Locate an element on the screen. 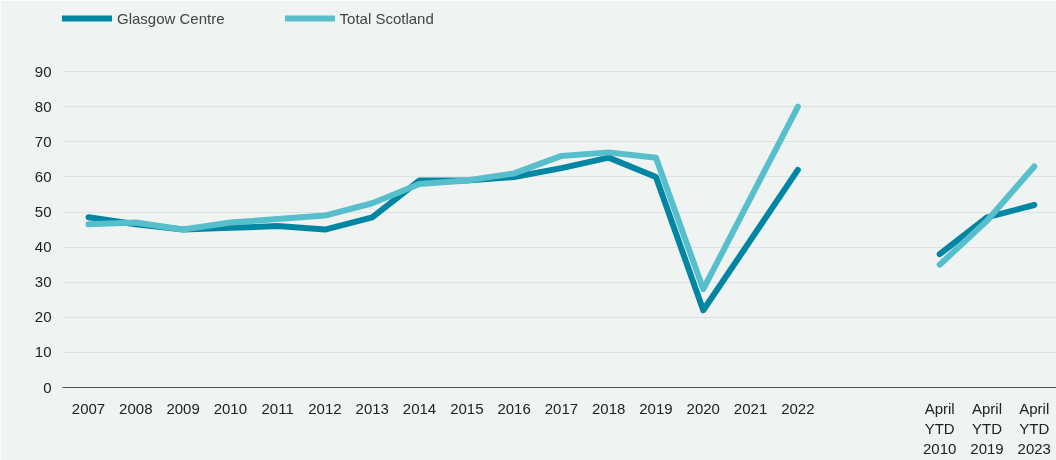 Image resolution: width=1056 pixels, height=460 pixels. y-tick-label: 90 is located at coordinates (43, 71).